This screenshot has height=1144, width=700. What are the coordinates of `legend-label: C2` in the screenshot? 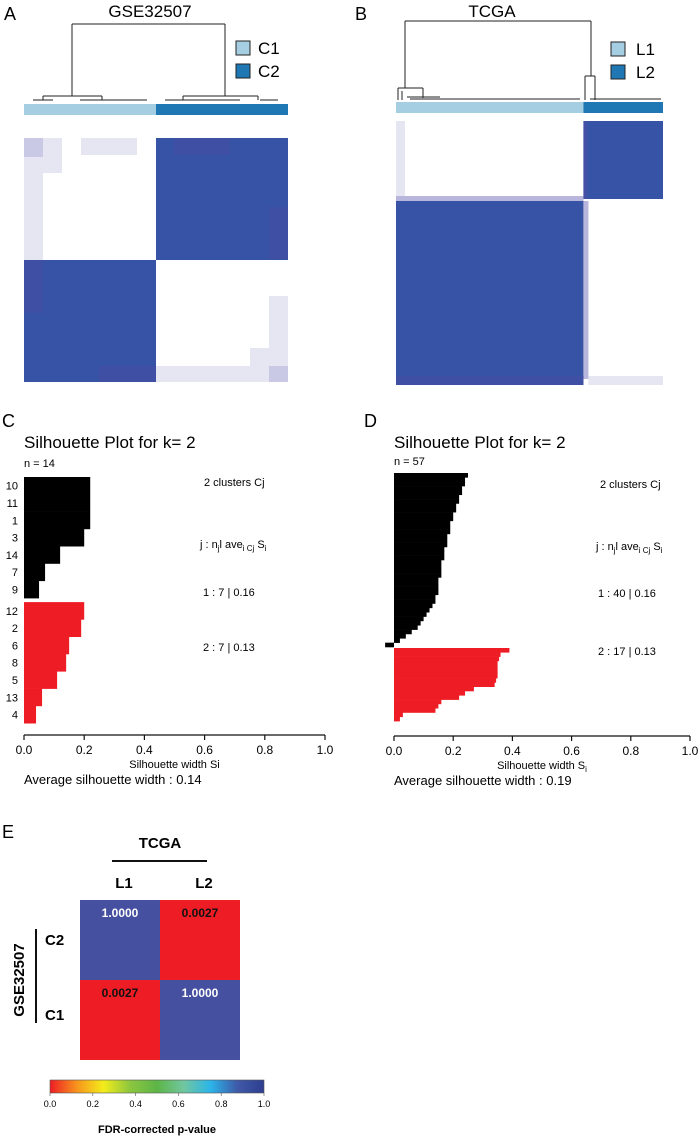 It's located at (269, 71).